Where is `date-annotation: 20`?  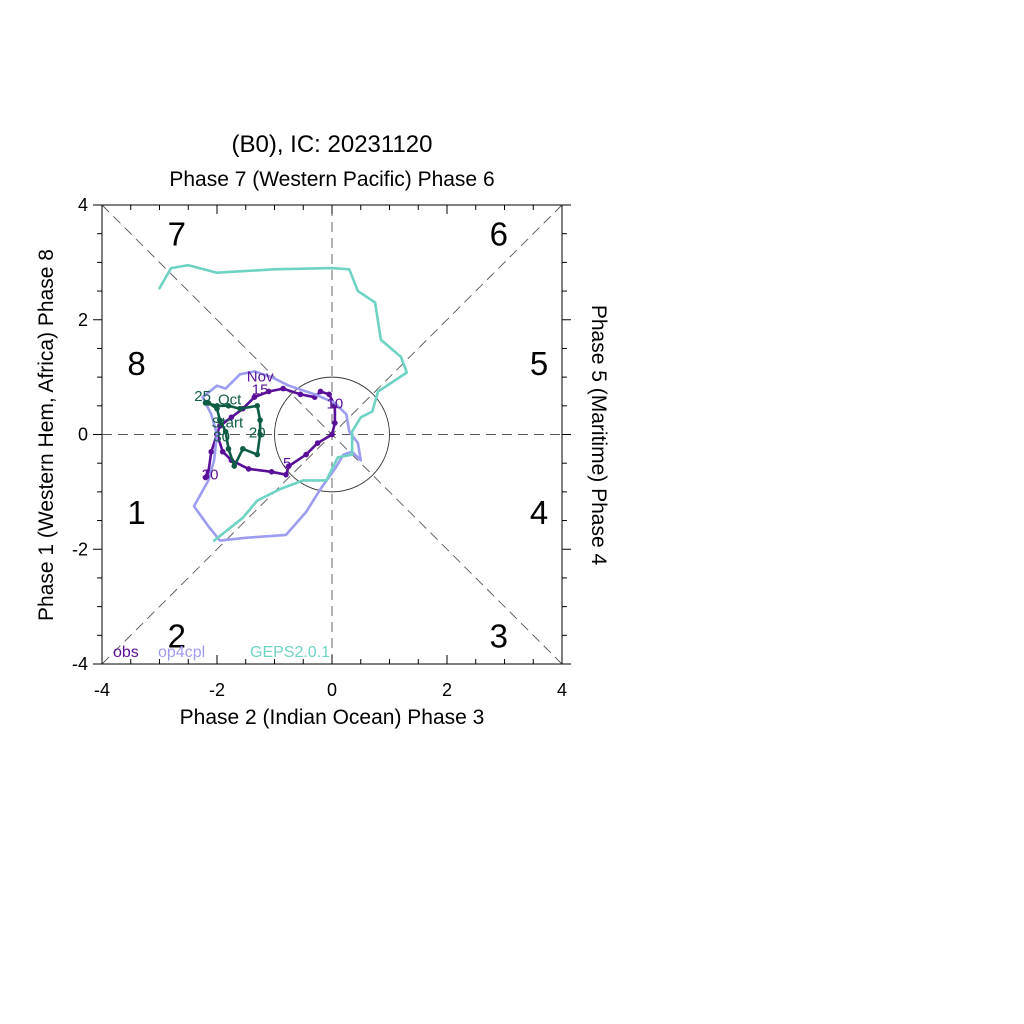
date-annotation: 20 is located at coordinates (257, 432).